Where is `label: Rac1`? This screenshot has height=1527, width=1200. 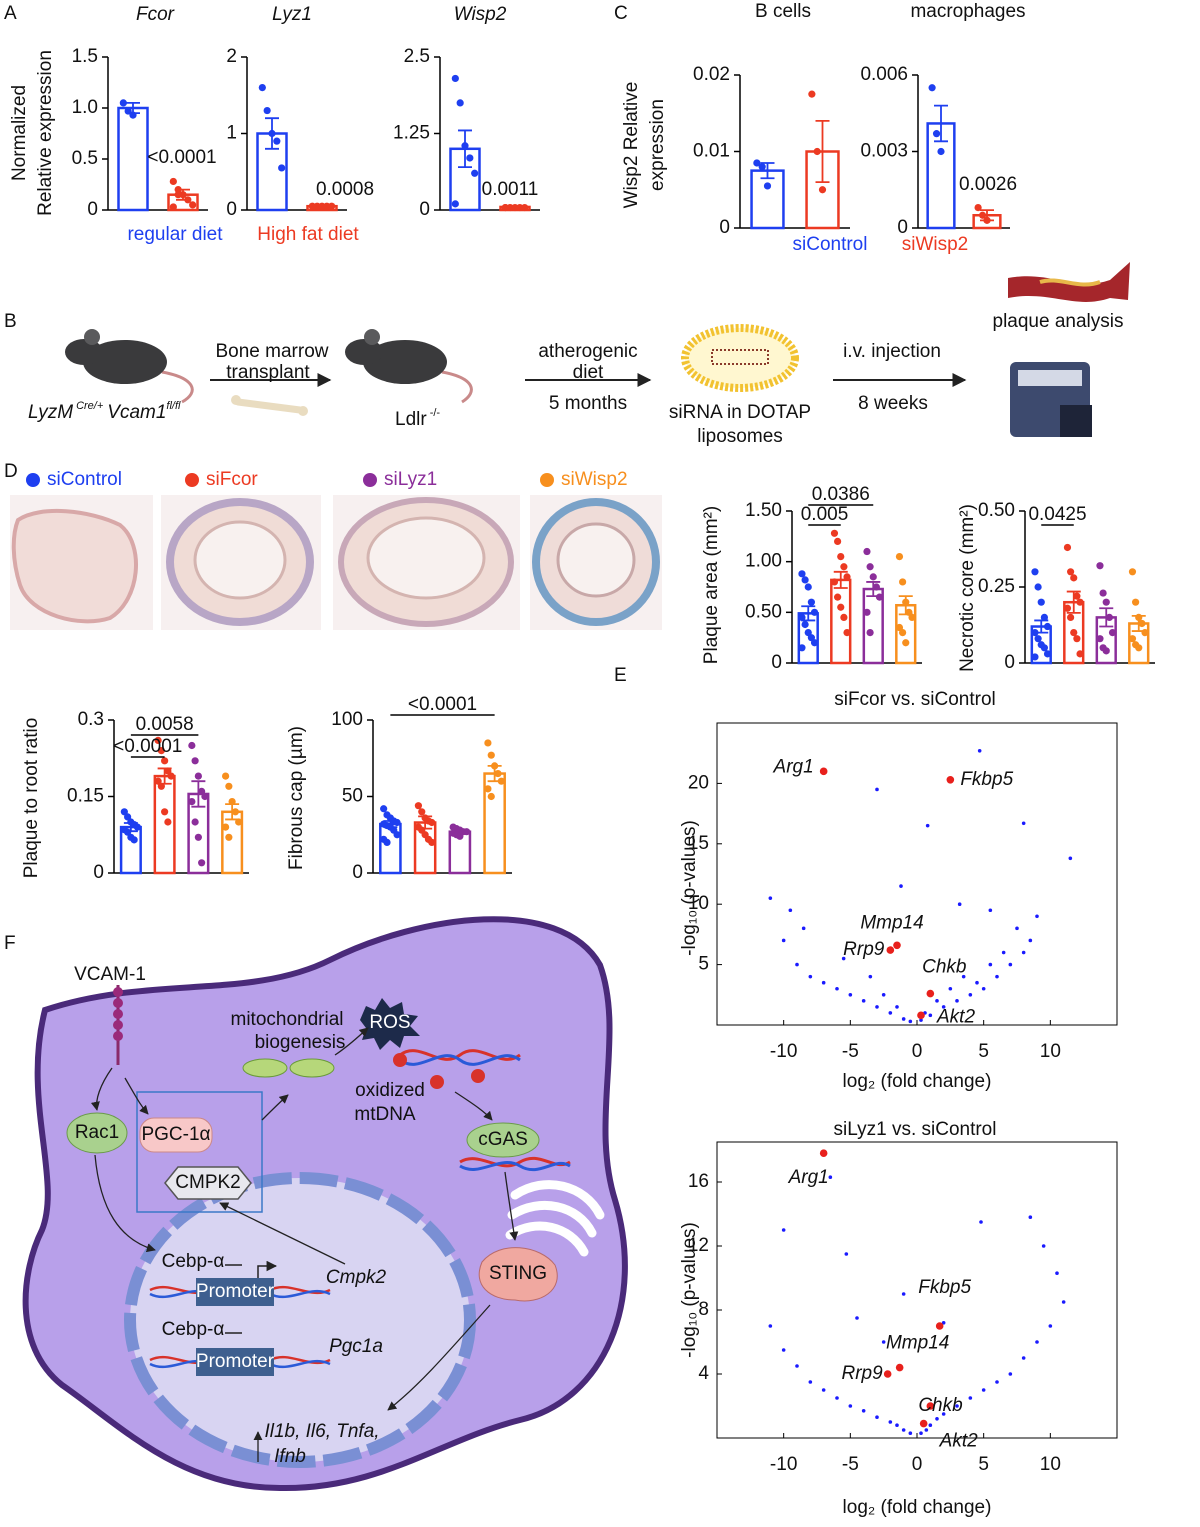
label: Rac1 is located at coordinates (97, 1132).